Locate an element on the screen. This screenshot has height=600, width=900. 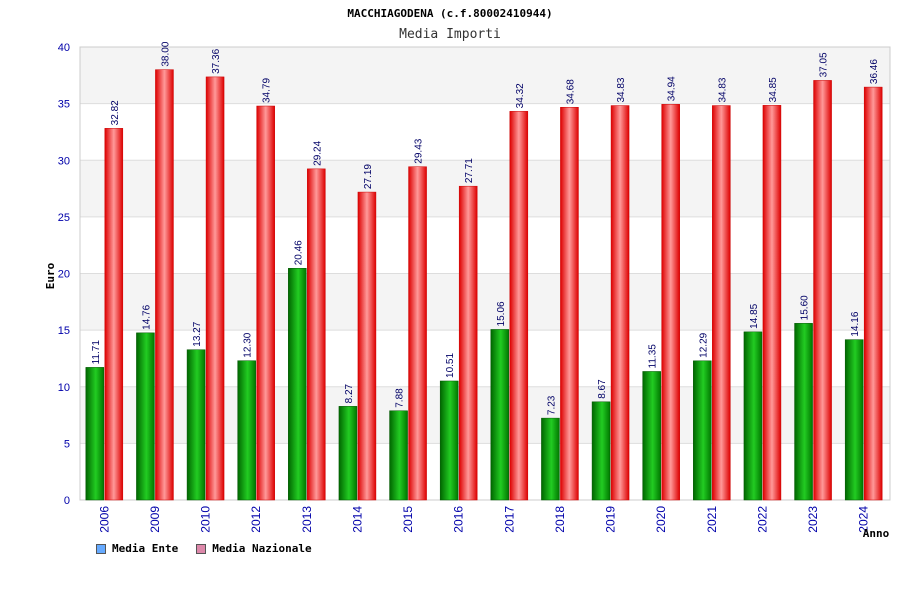
legend-item-media-nazionale: Media Nazionale is located at coordinates (254, 548).